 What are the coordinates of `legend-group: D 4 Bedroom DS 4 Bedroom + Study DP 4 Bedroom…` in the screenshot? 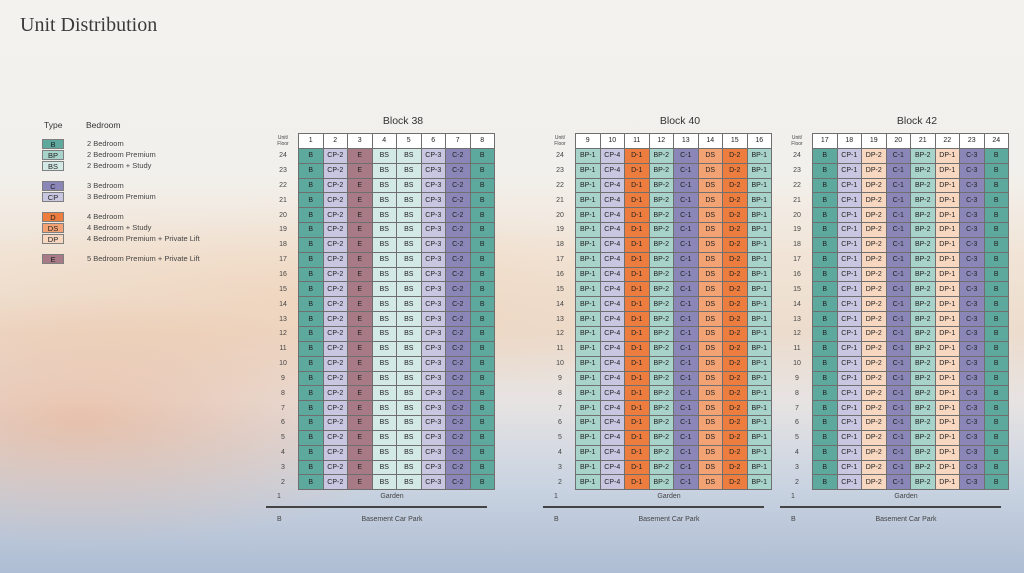 It's located at (121, 227).